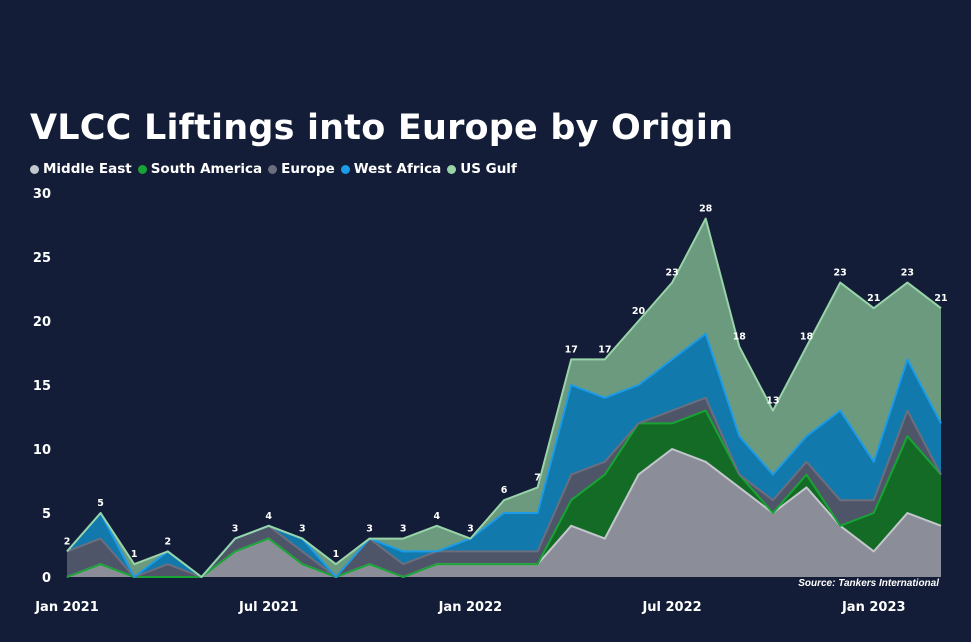 The height and width of the screenshot is (642, 971). What do you see at coordinates (639, 311) in the screenshot?
I see `data-label-total: 20` at bounding box center [639, 311].